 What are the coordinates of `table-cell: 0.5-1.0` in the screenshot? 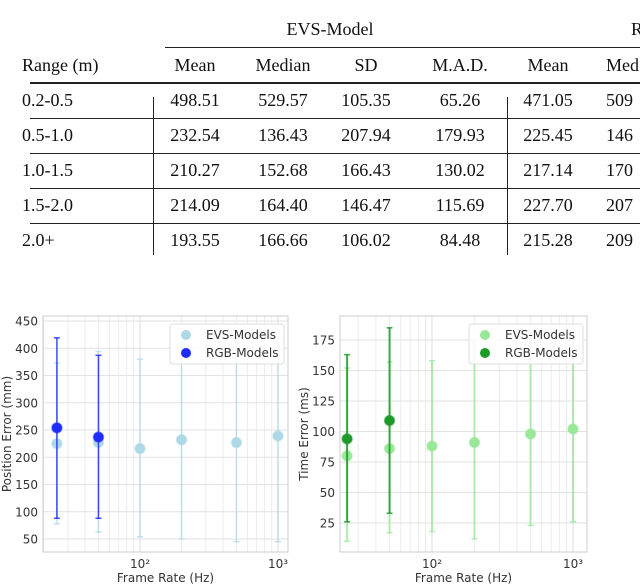 It's located at (47, 135).